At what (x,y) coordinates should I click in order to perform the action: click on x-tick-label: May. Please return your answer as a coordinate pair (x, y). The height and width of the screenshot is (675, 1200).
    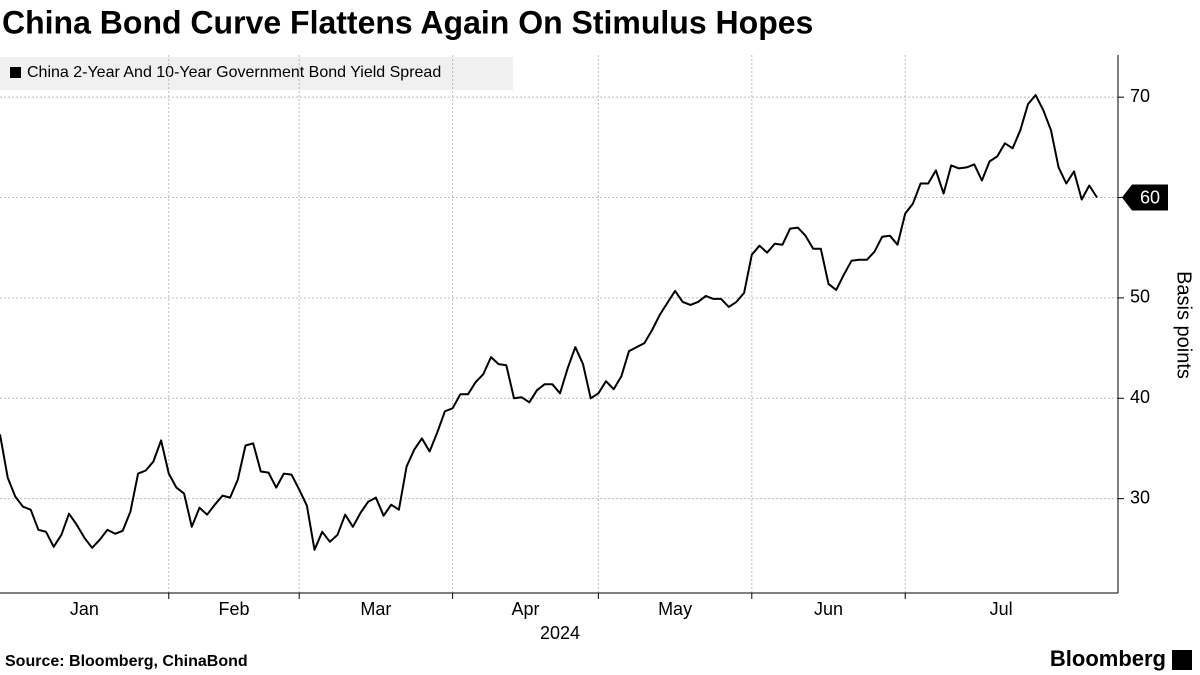
    Looking at the image, I should click on (675, 609).